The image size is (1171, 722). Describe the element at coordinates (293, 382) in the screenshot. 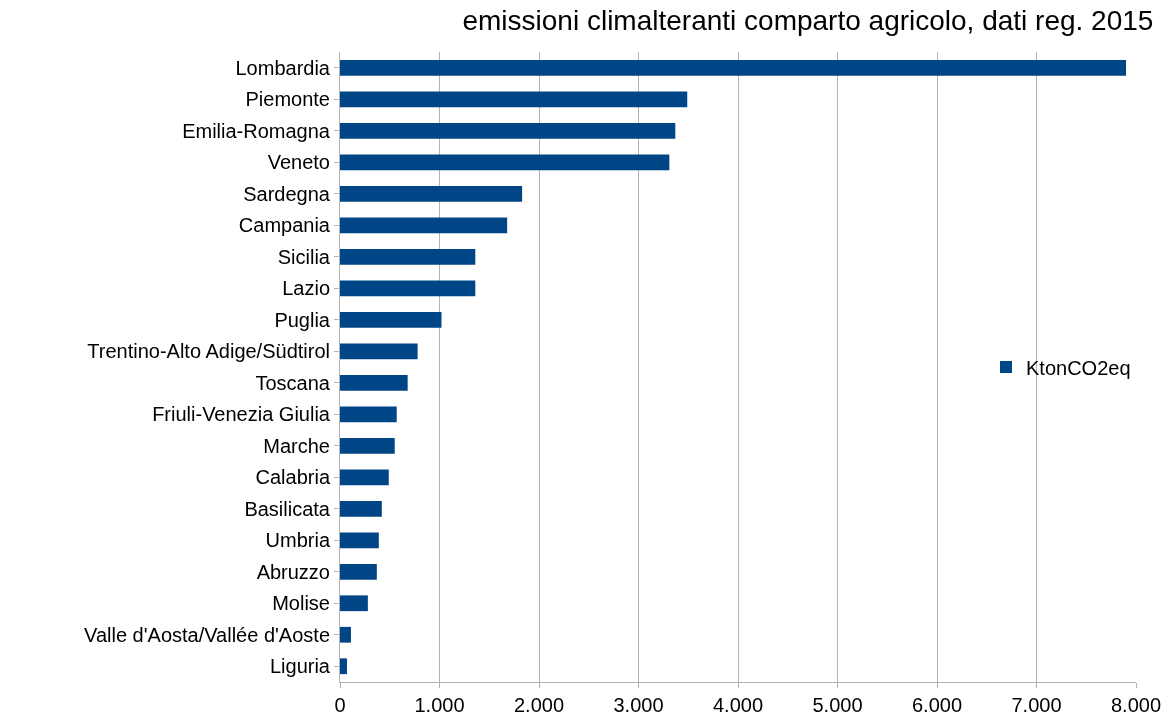

I see `y-tick-label: Toscana` at that location.